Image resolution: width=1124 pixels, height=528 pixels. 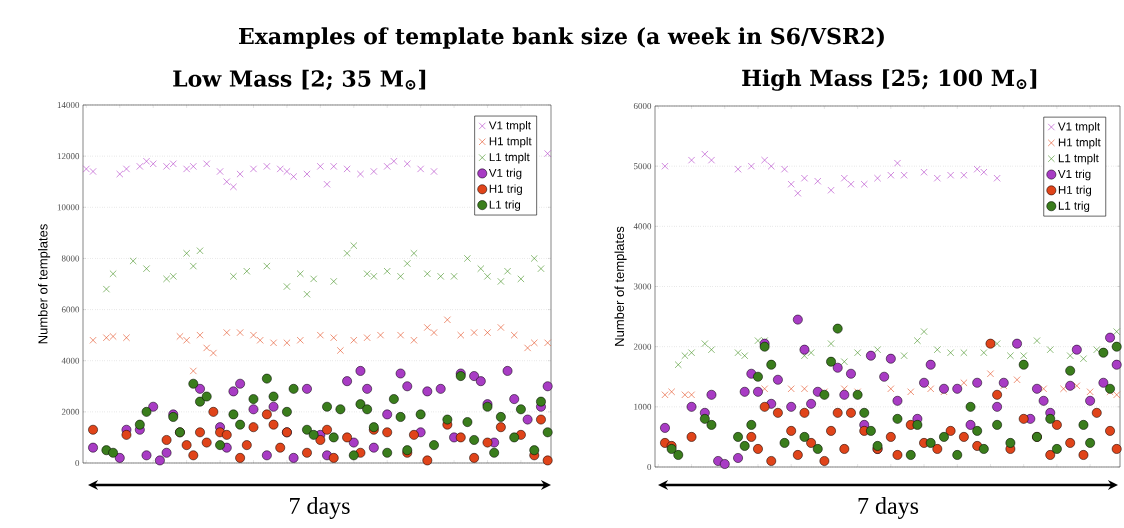 I want to click on y-tick-label: 10000, so click(x=68, y=207).